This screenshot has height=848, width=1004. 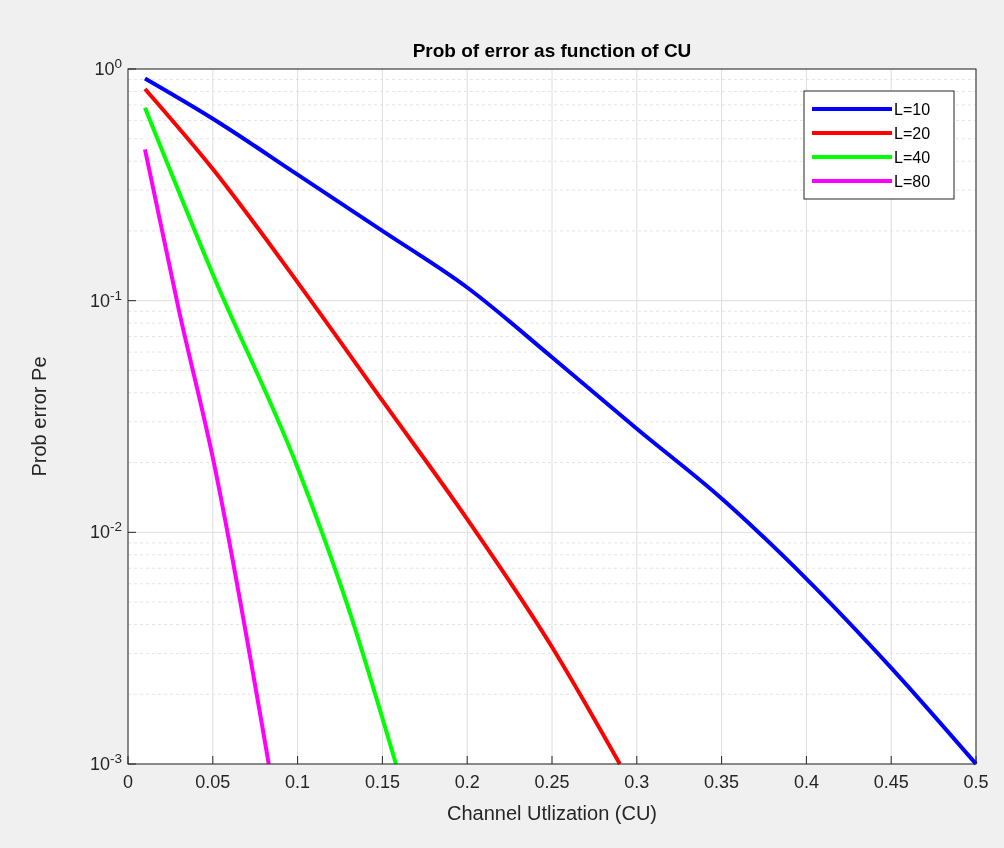 I want to click on x-tick-label: 0.3, so click(x=637, y=782).